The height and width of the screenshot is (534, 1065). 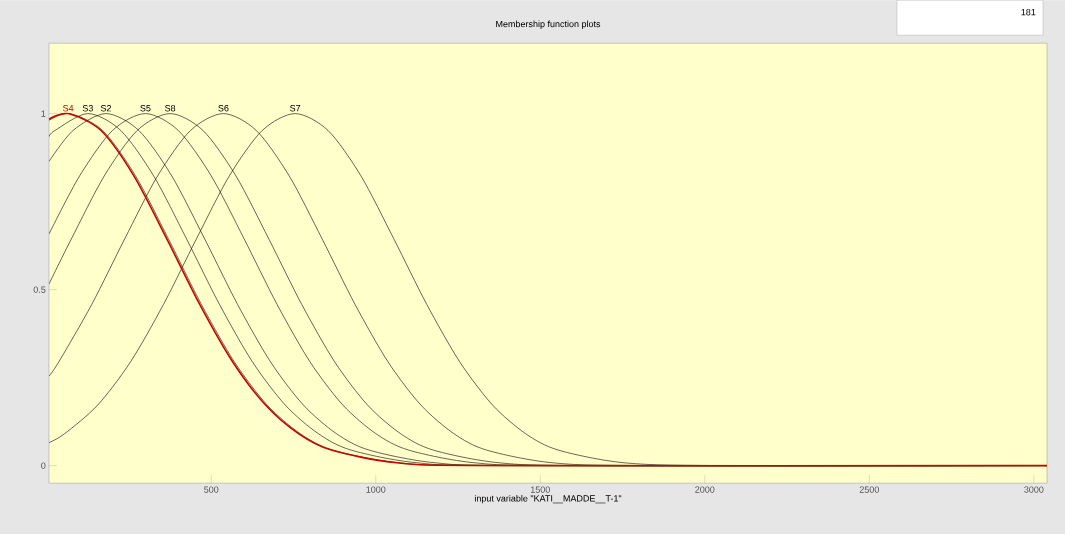 What do you see at coordinates (548, 499) in the screenshot?
I see `x-axis-title: input variable "KATI__MADDE__T-1"` at bounding box center [548, 499].